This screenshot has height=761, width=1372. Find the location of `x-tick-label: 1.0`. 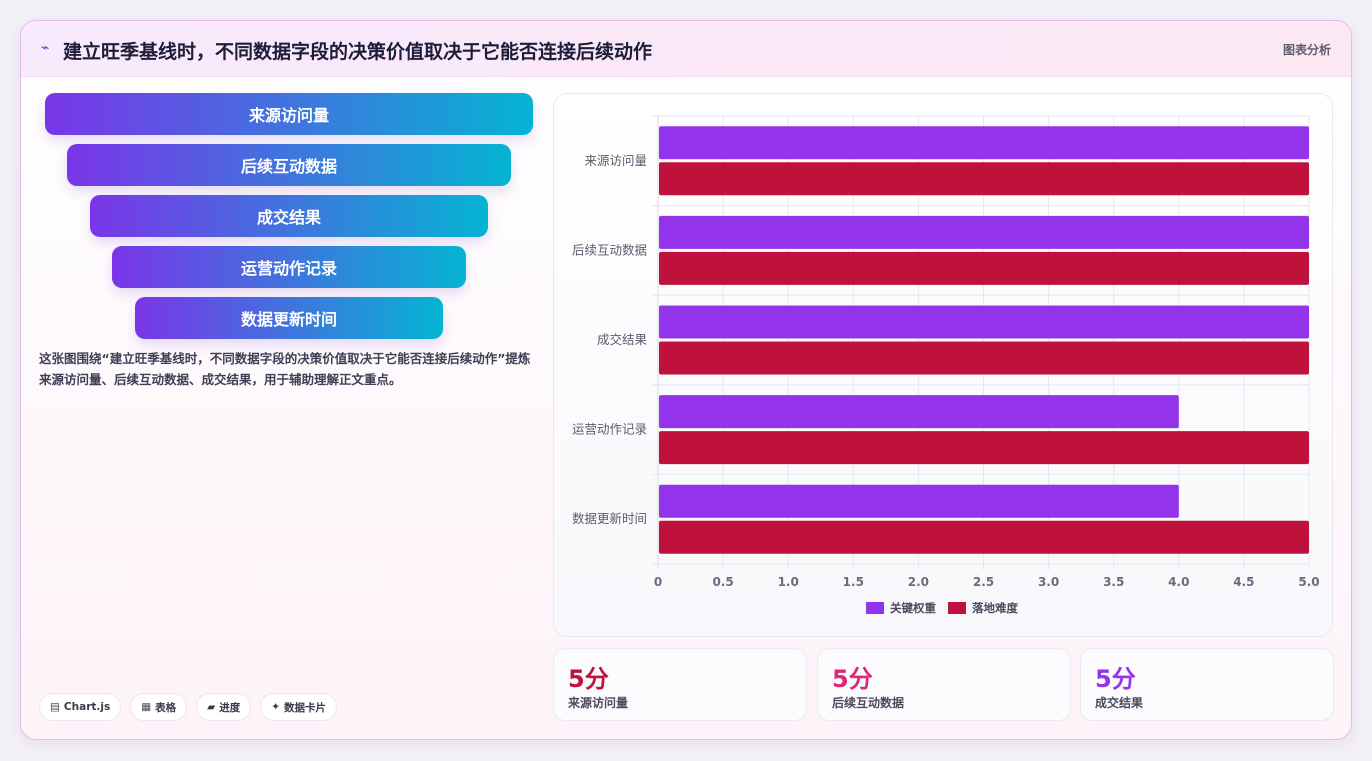

x-tick-label: 1.0 is located at coordinates (788, 582).